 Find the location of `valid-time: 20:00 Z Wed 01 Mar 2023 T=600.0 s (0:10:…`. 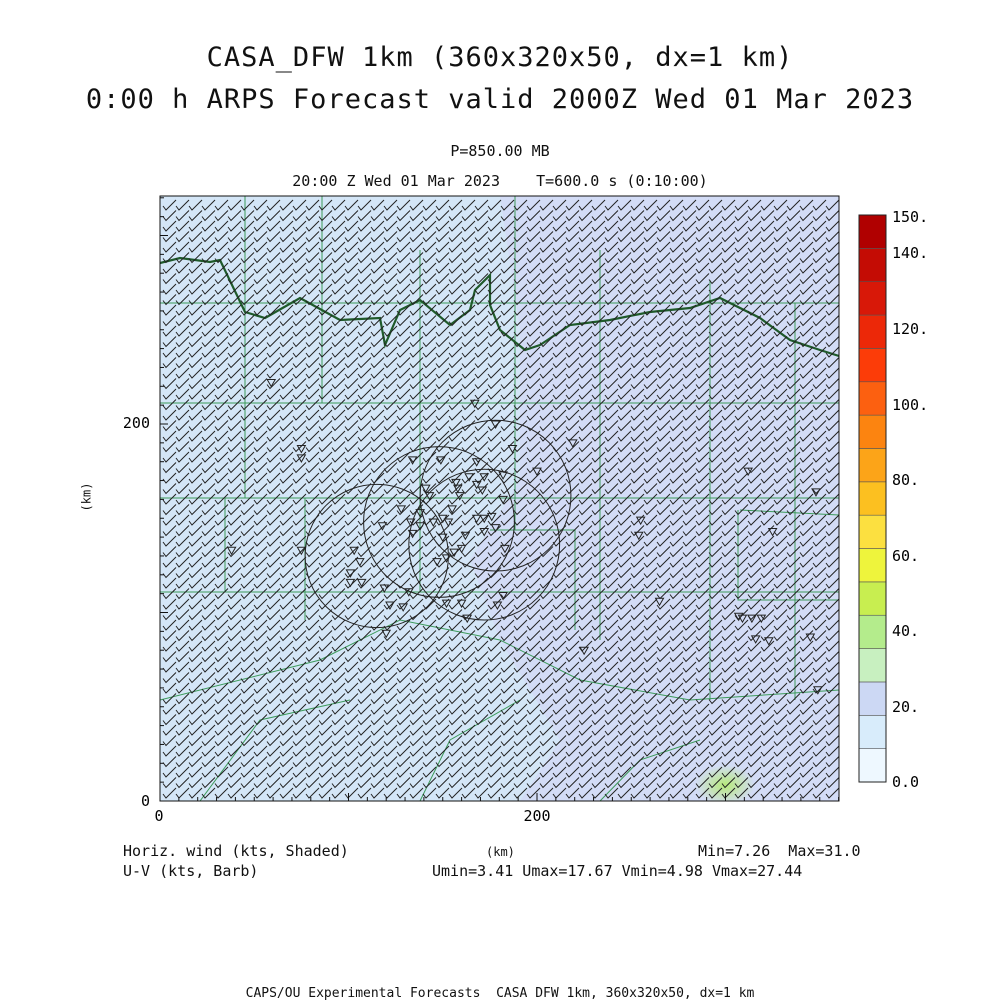

valid-time: 20:00 Z Wed 01 Mar 2023 T=600.0 s (0:10:… is located at coordinates (500, 181).